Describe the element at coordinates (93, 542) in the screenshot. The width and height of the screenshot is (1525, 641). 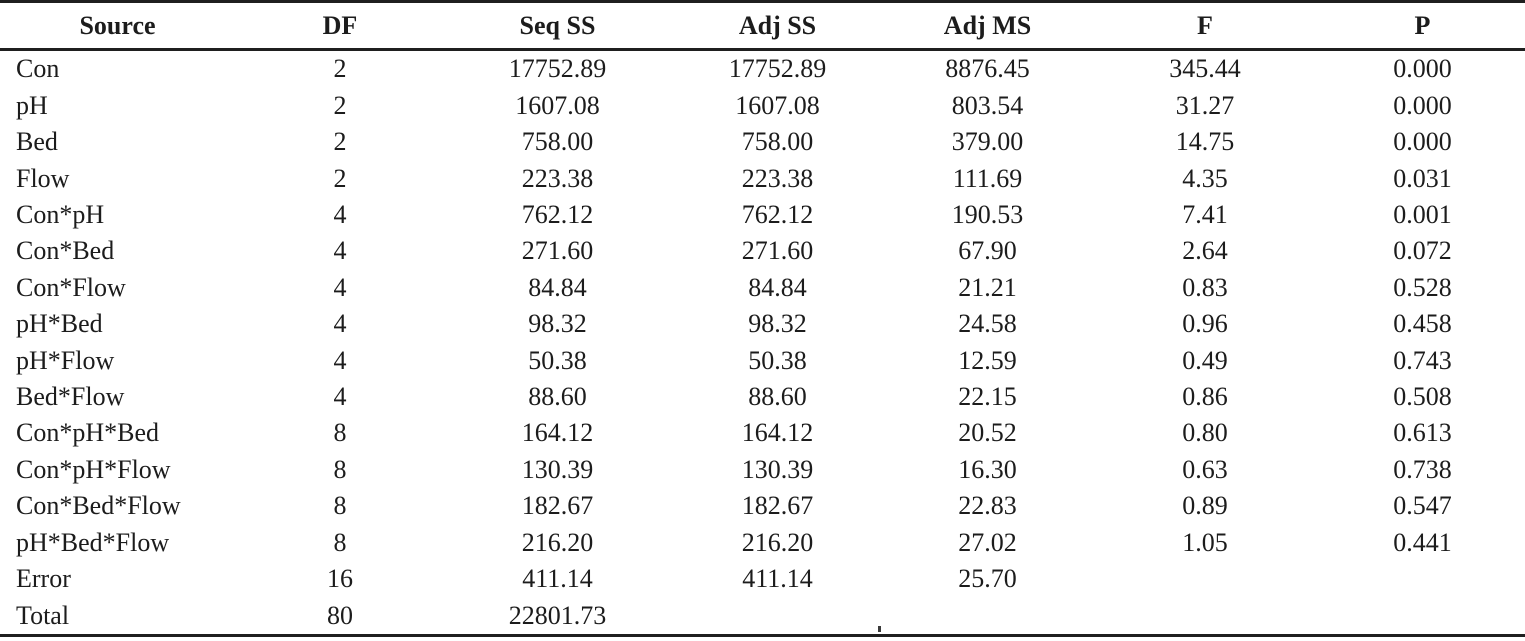
I see `source-cell: pH*Bed*Flow` at that location.